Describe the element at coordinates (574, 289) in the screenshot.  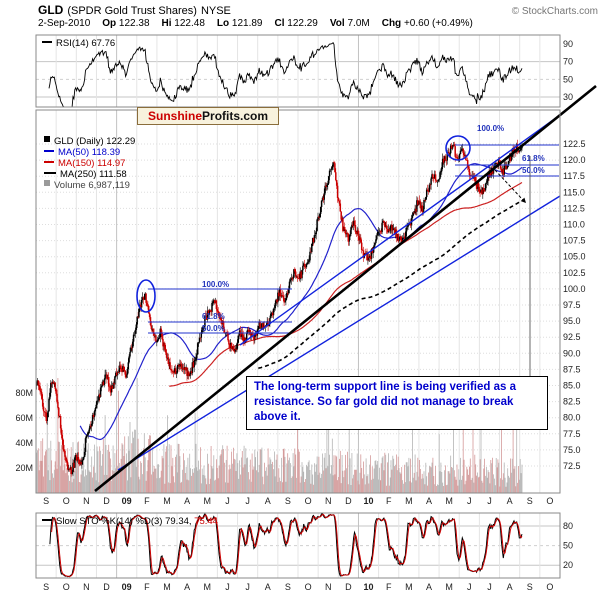
I see `price-tick-label: 100.0` at that location.